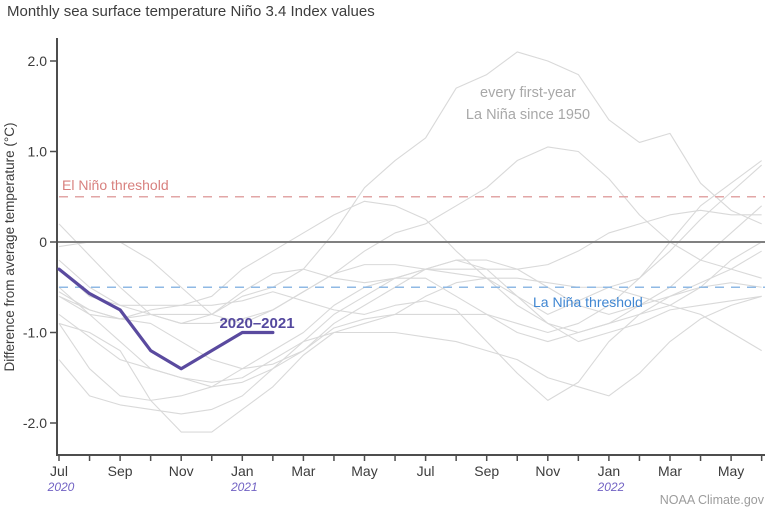 This screenshot has width=768, height=512. I want to click on highlight-series-layer, so click(166, 319).